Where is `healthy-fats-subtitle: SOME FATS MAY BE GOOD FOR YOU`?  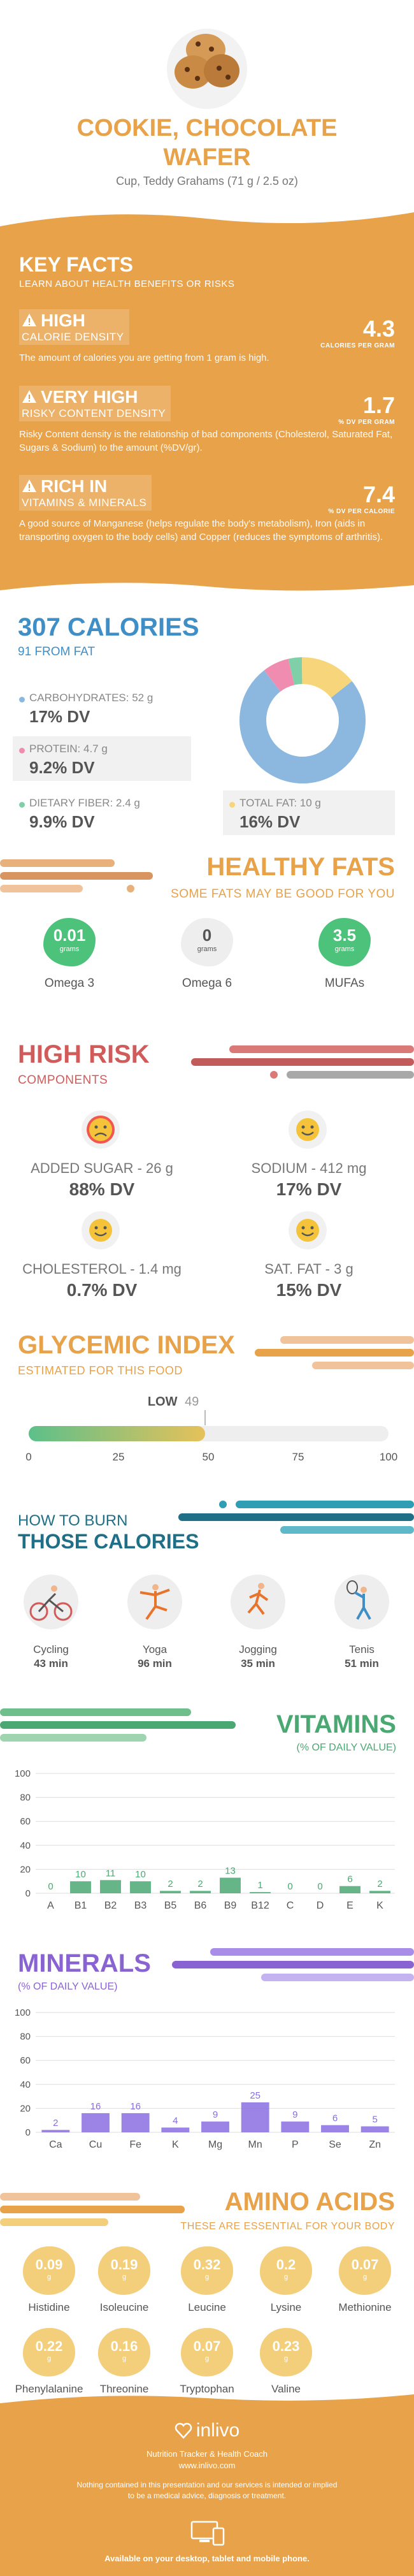
healthy-fats-subtitle: SOME FATS MAY BE GOOD FOR YOU is located at coordinates (283, 894).